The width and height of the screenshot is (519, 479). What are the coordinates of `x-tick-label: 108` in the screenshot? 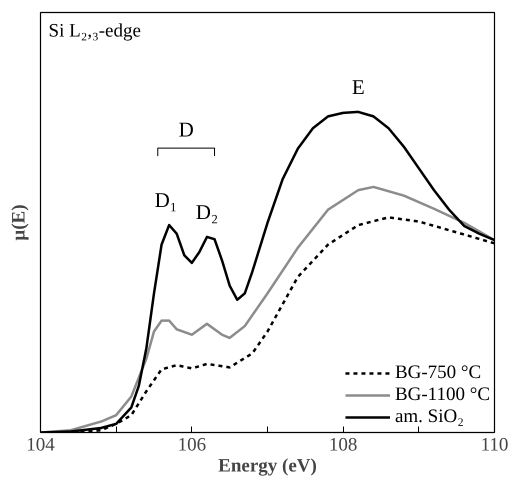 It's located at (343, 445).